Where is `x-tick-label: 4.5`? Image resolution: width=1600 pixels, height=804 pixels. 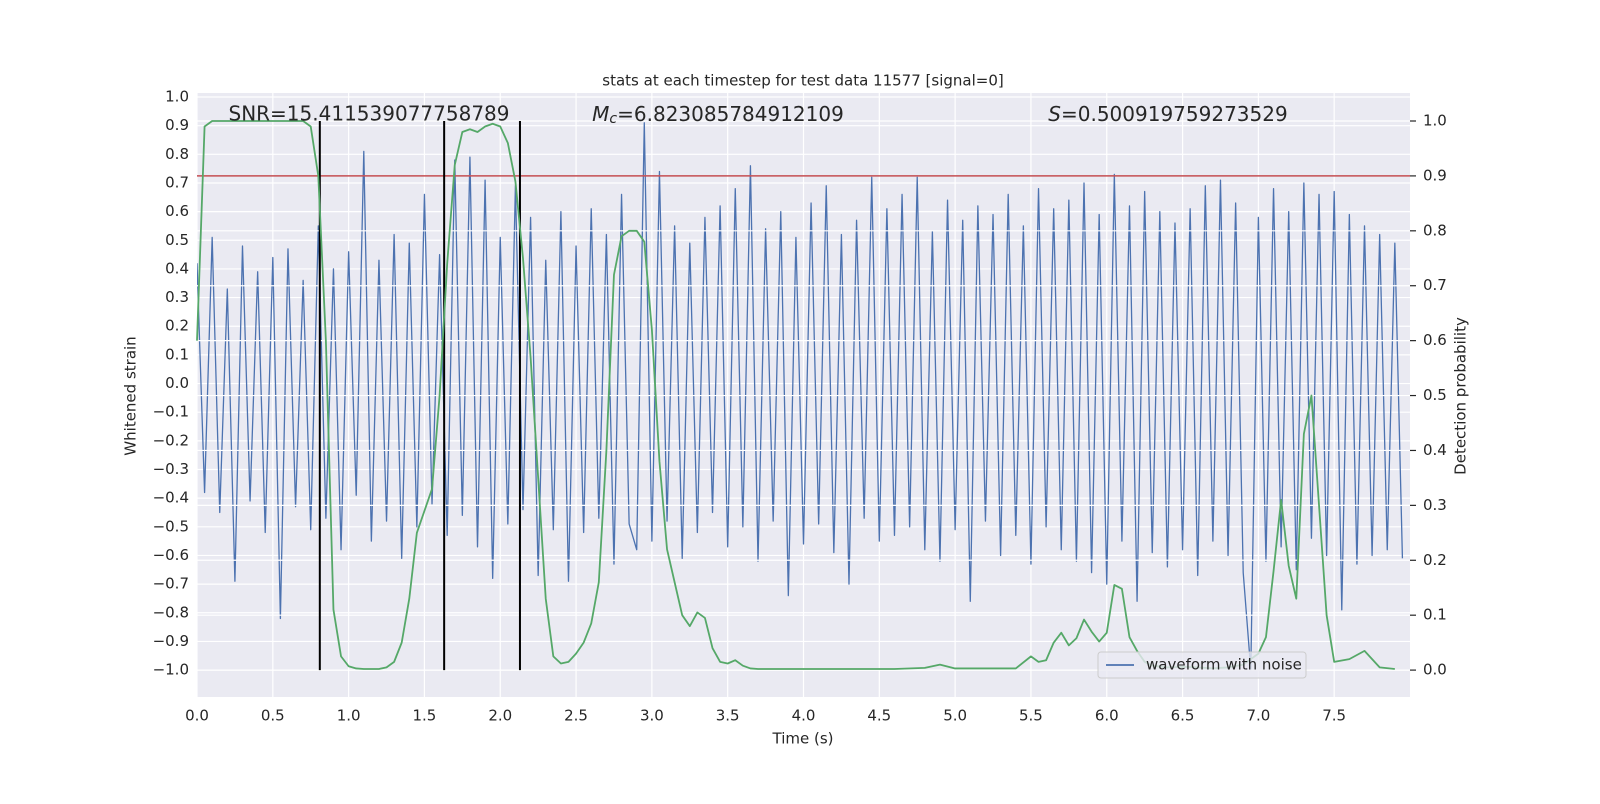 x-tick-label: 4.5 is located at coordinates (879, 716).